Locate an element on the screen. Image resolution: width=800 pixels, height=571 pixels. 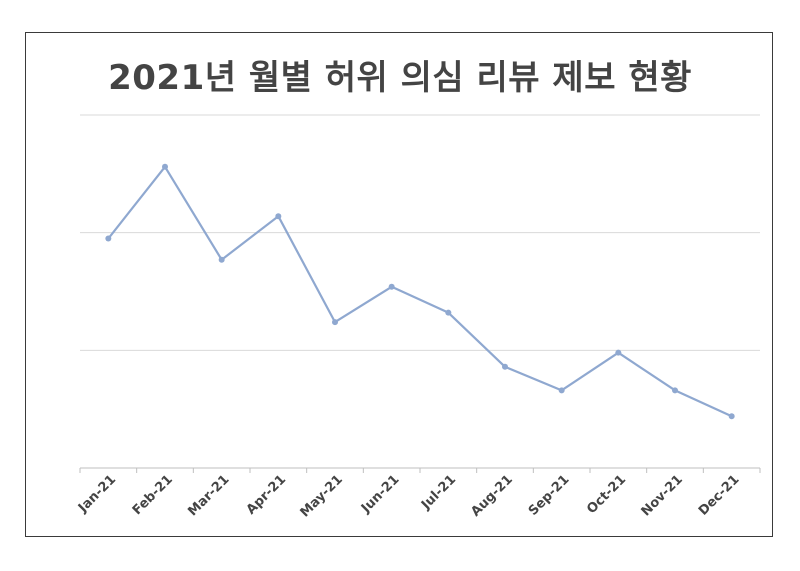
x-tick-label: Oct-21 is located at coordinates (606, 494).